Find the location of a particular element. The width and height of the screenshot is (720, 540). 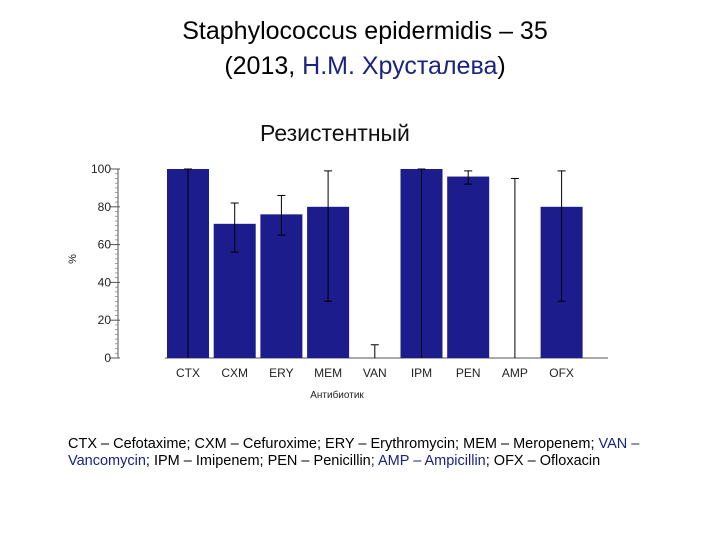

title-line-1: Staphylococcus epidermidis – 35 is located at coordinates (365, 31).